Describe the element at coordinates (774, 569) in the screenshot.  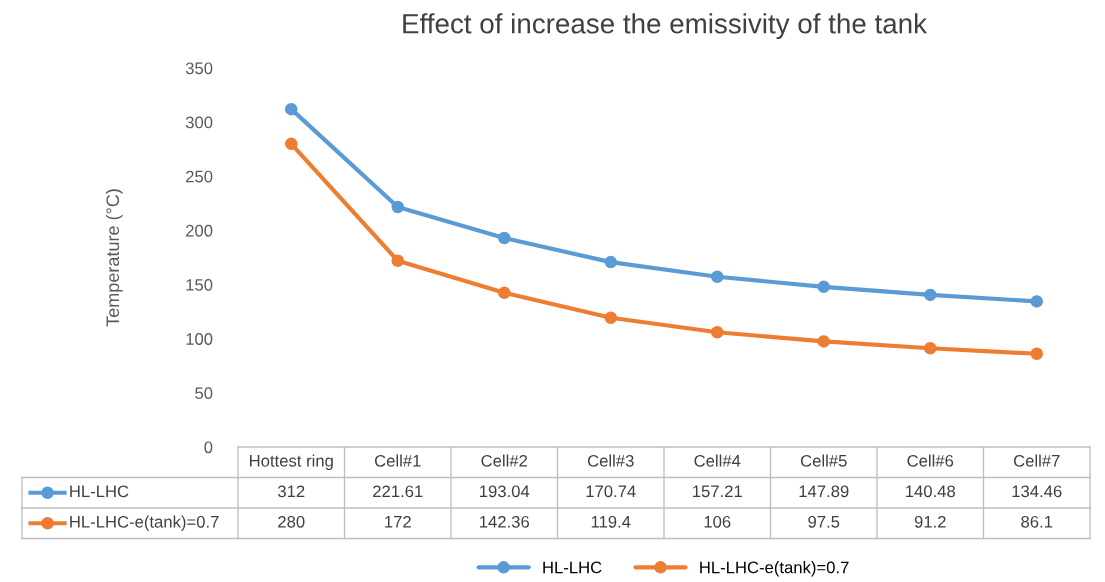
I see `text: HL-LHC-e(tank)=0.7` at that location.